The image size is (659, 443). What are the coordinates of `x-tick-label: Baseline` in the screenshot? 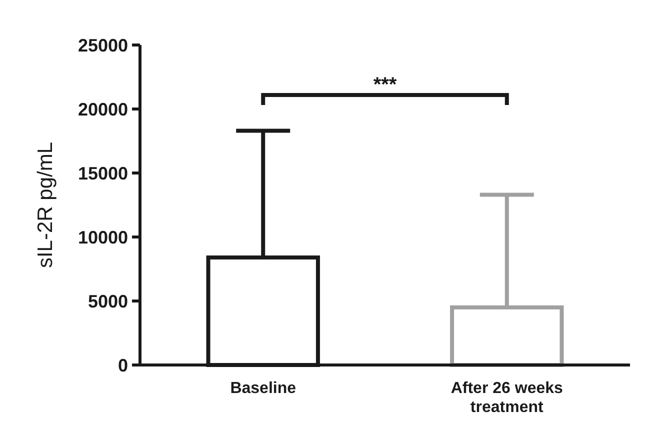 It's located at (263, 388).